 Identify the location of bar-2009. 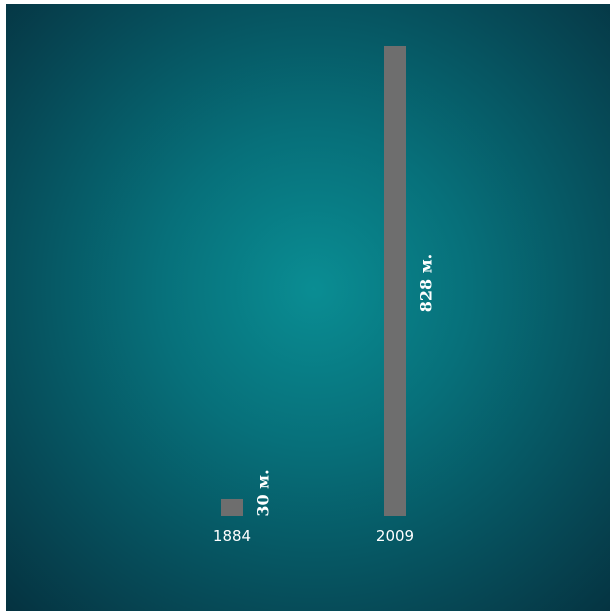
(395, 281).